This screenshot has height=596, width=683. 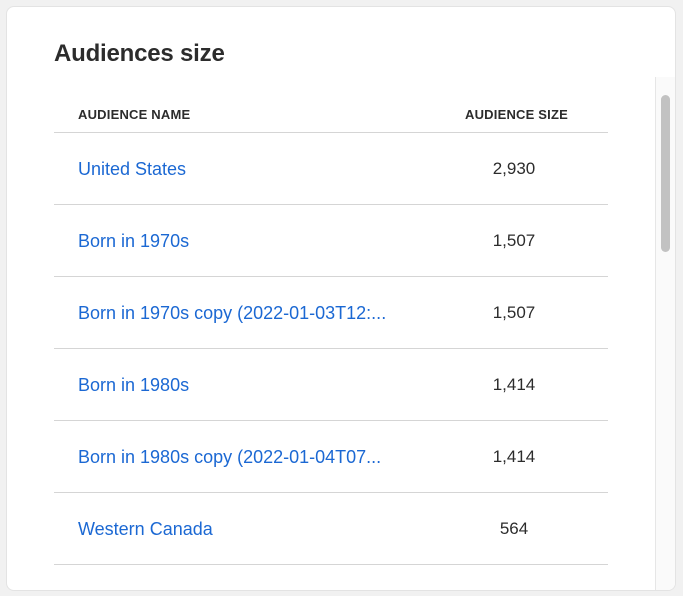 I want to click on audience-size-value: 2,930, so click(x=514, y=168).